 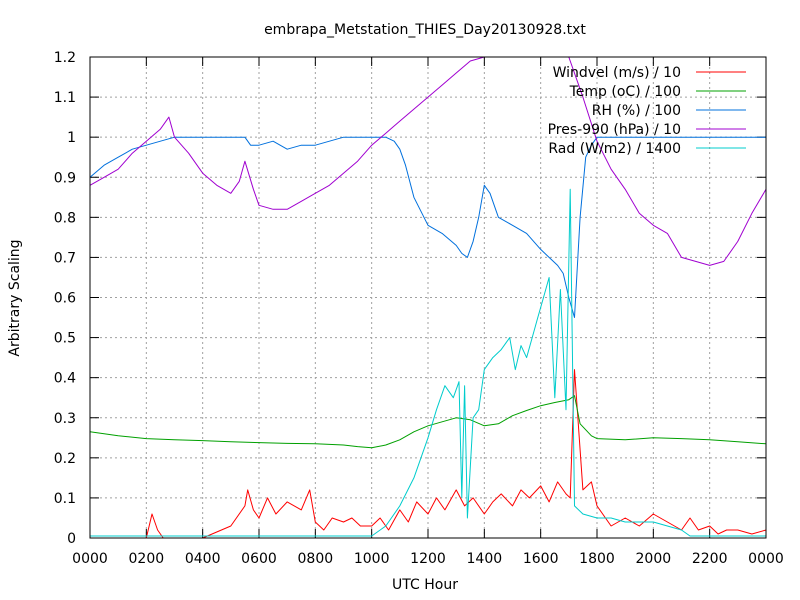 What do you see at coordinates (614, 130) in the screenshot?
I see `legend-label: Pres-990 (hPa) / 10` at bounding box center [614, 130].